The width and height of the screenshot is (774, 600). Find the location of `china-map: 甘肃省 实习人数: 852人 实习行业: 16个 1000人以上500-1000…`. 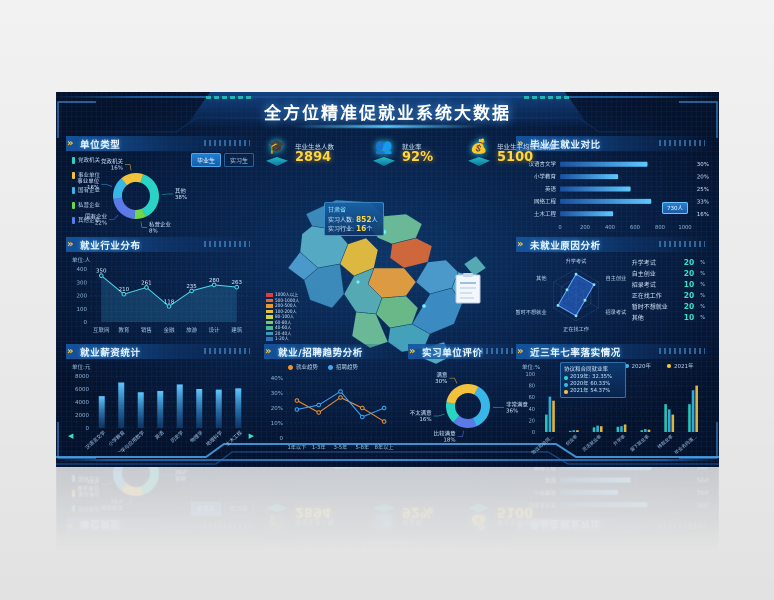

china-map: 甘肃省 实习人数: 852人 实习行业: 16个 1000人以上500-1000… is located at coordinates (386, 482).